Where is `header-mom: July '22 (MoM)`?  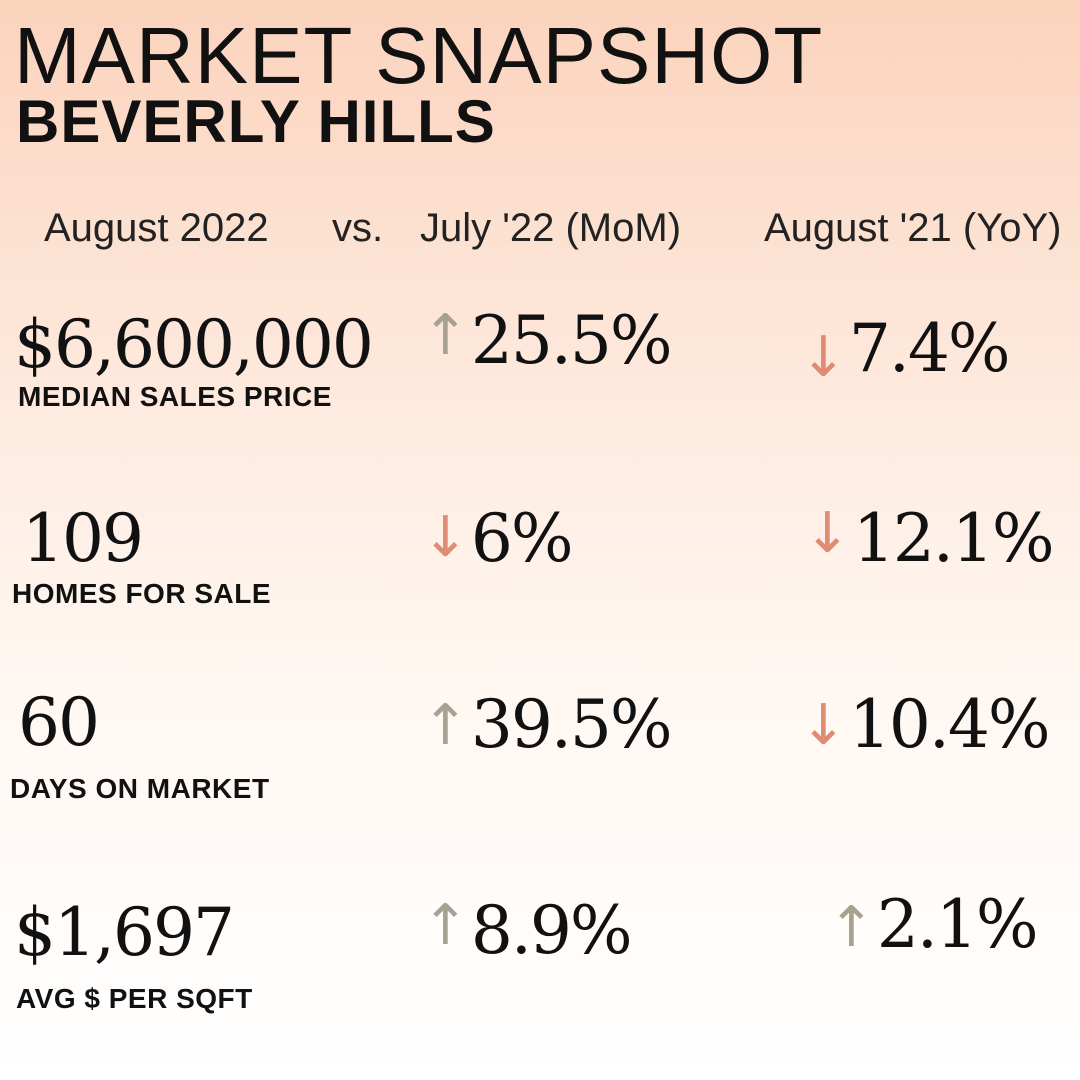 header-mom: July '22 (MoM) is located at coordinates (551, 228).